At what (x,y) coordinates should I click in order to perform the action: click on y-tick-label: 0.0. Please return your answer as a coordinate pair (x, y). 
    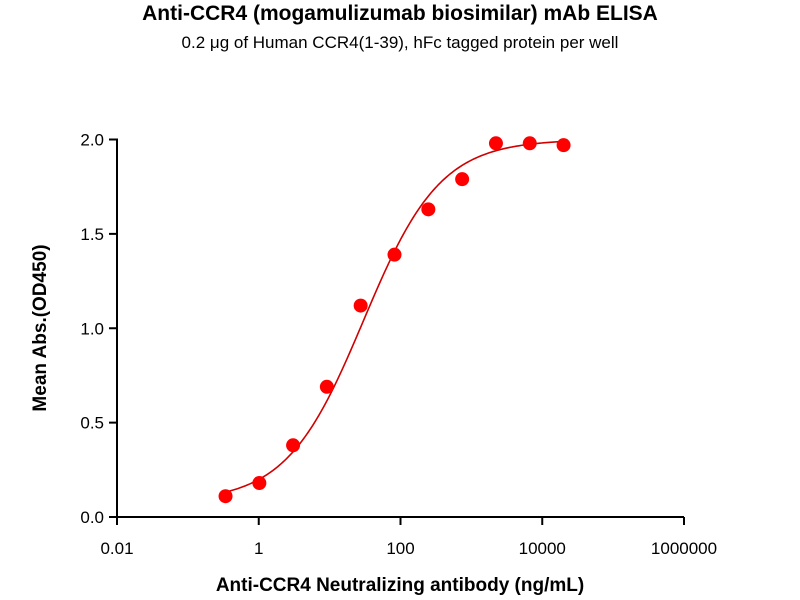
    Looking at the image, I should click on (92, 517).